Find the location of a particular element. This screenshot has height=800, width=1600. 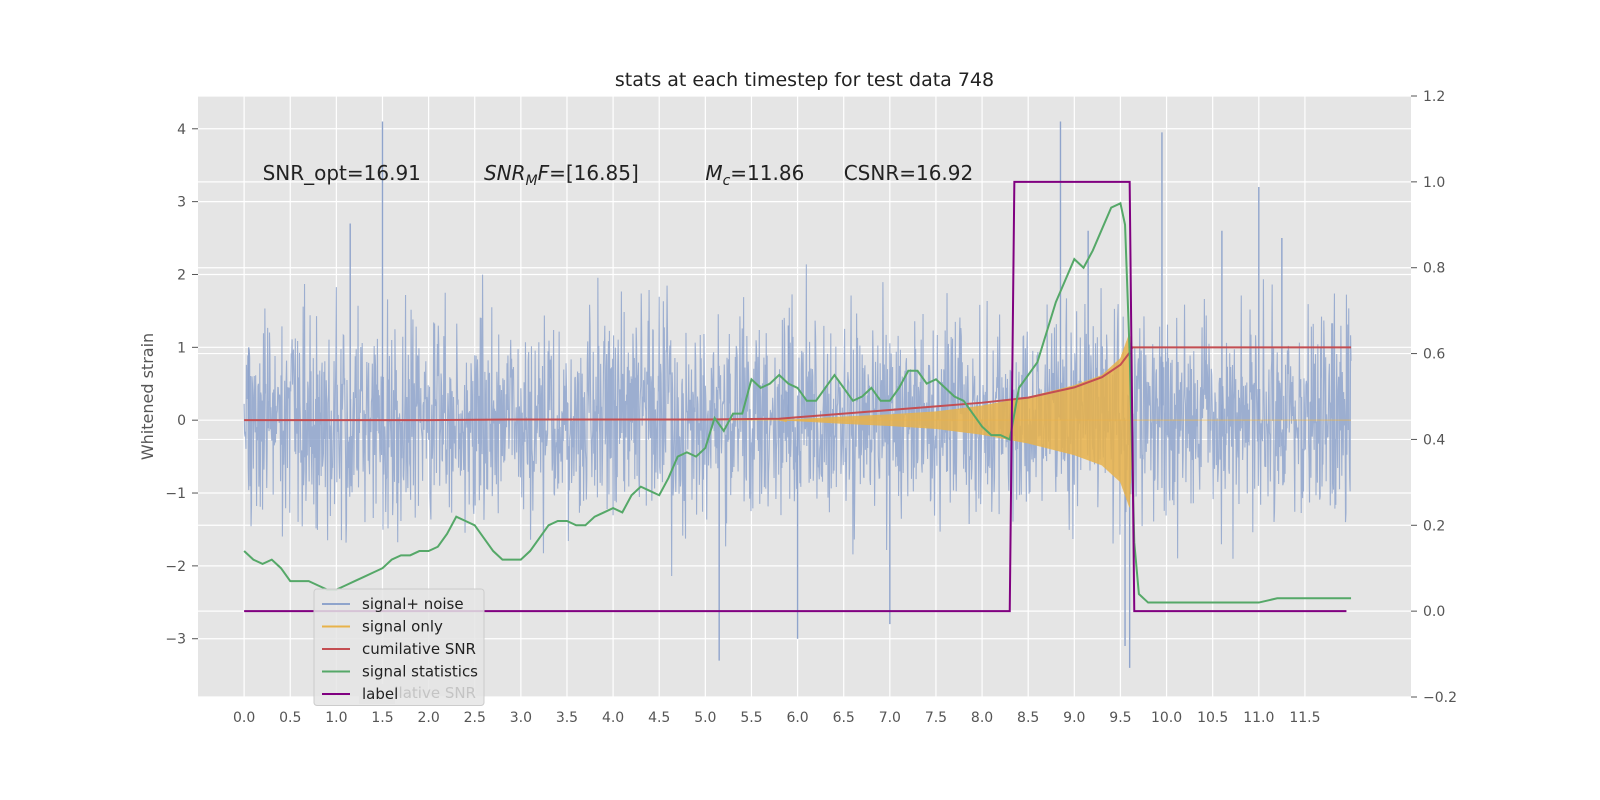

annotation-snr-opt: SNR_opt=16.91 is located at coordinates (342, 173).